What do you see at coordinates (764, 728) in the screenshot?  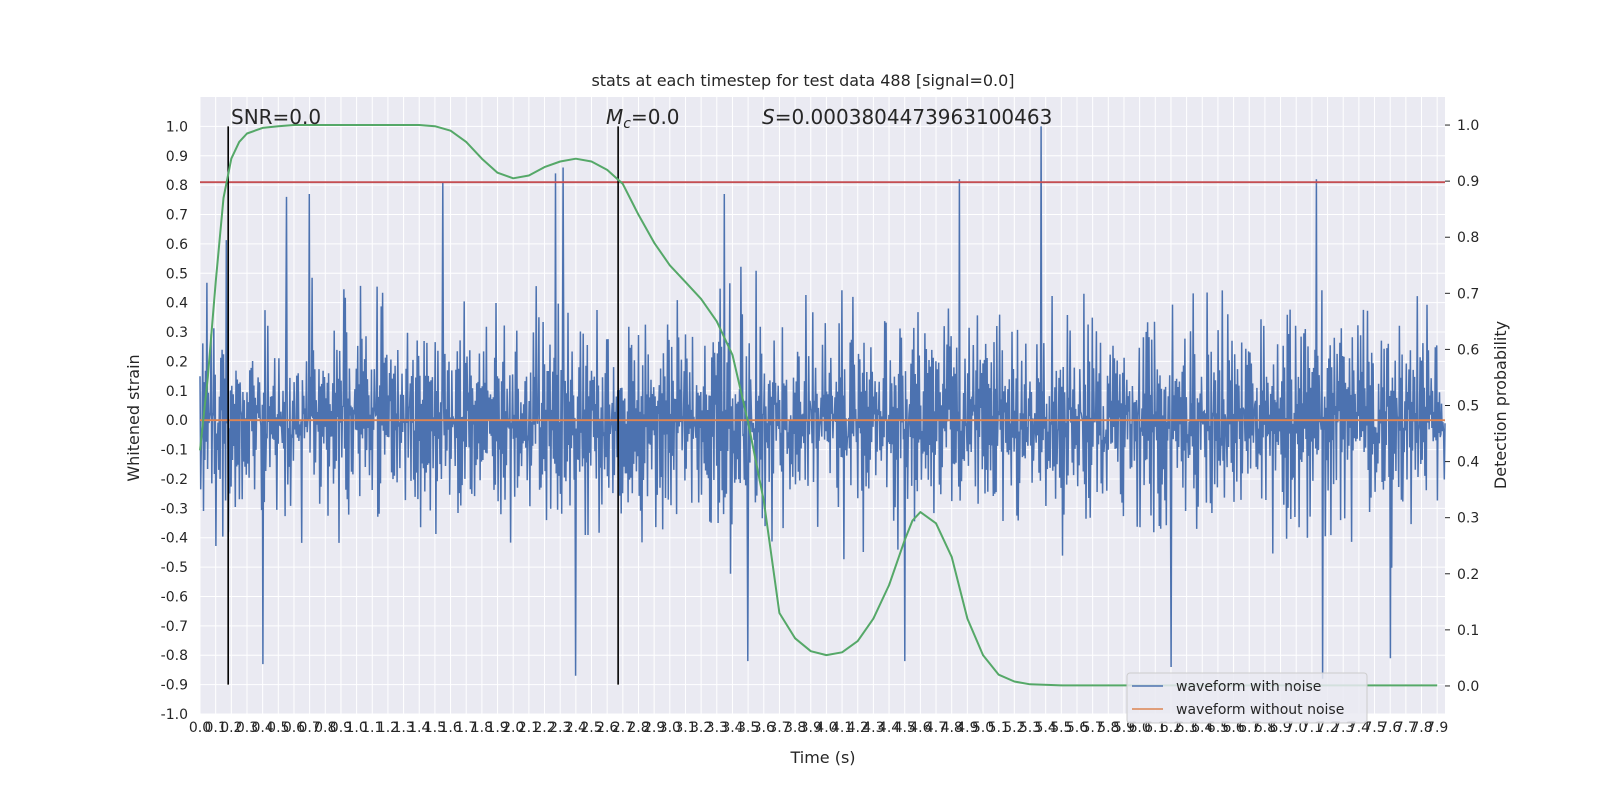 I see `x-tick-label: 3.6` at bounding box center [764, 728].